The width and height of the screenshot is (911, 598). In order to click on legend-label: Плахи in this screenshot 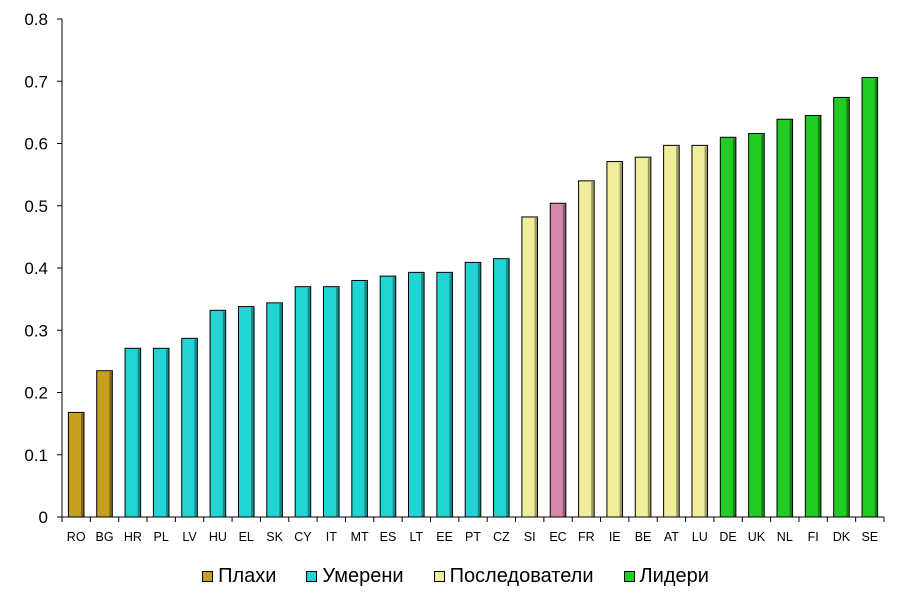, I will do `click(247, 576)`.